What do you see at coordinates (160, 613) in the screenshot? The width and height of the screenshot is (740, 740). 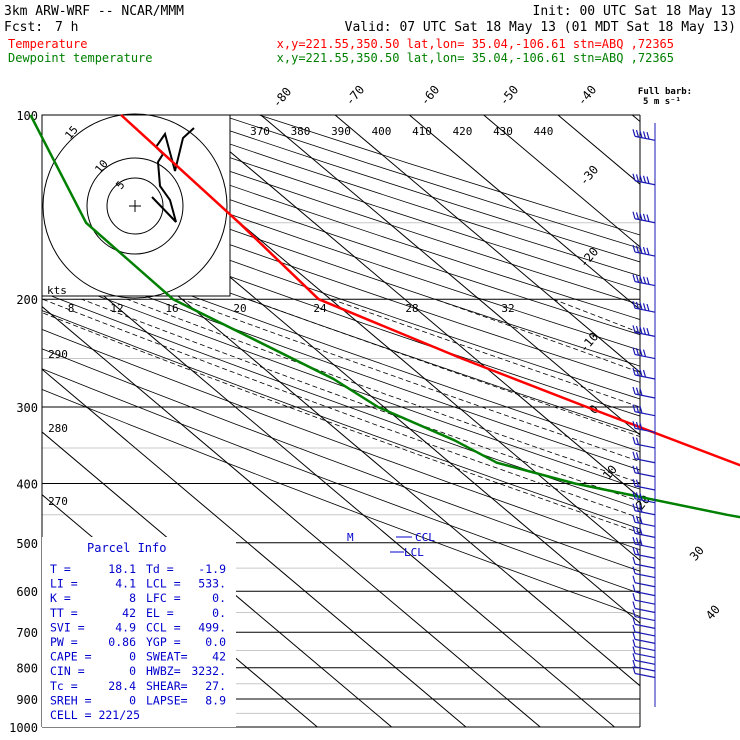 I see `parcel-row-label-right: EL =` at bounding box center [160, 613].